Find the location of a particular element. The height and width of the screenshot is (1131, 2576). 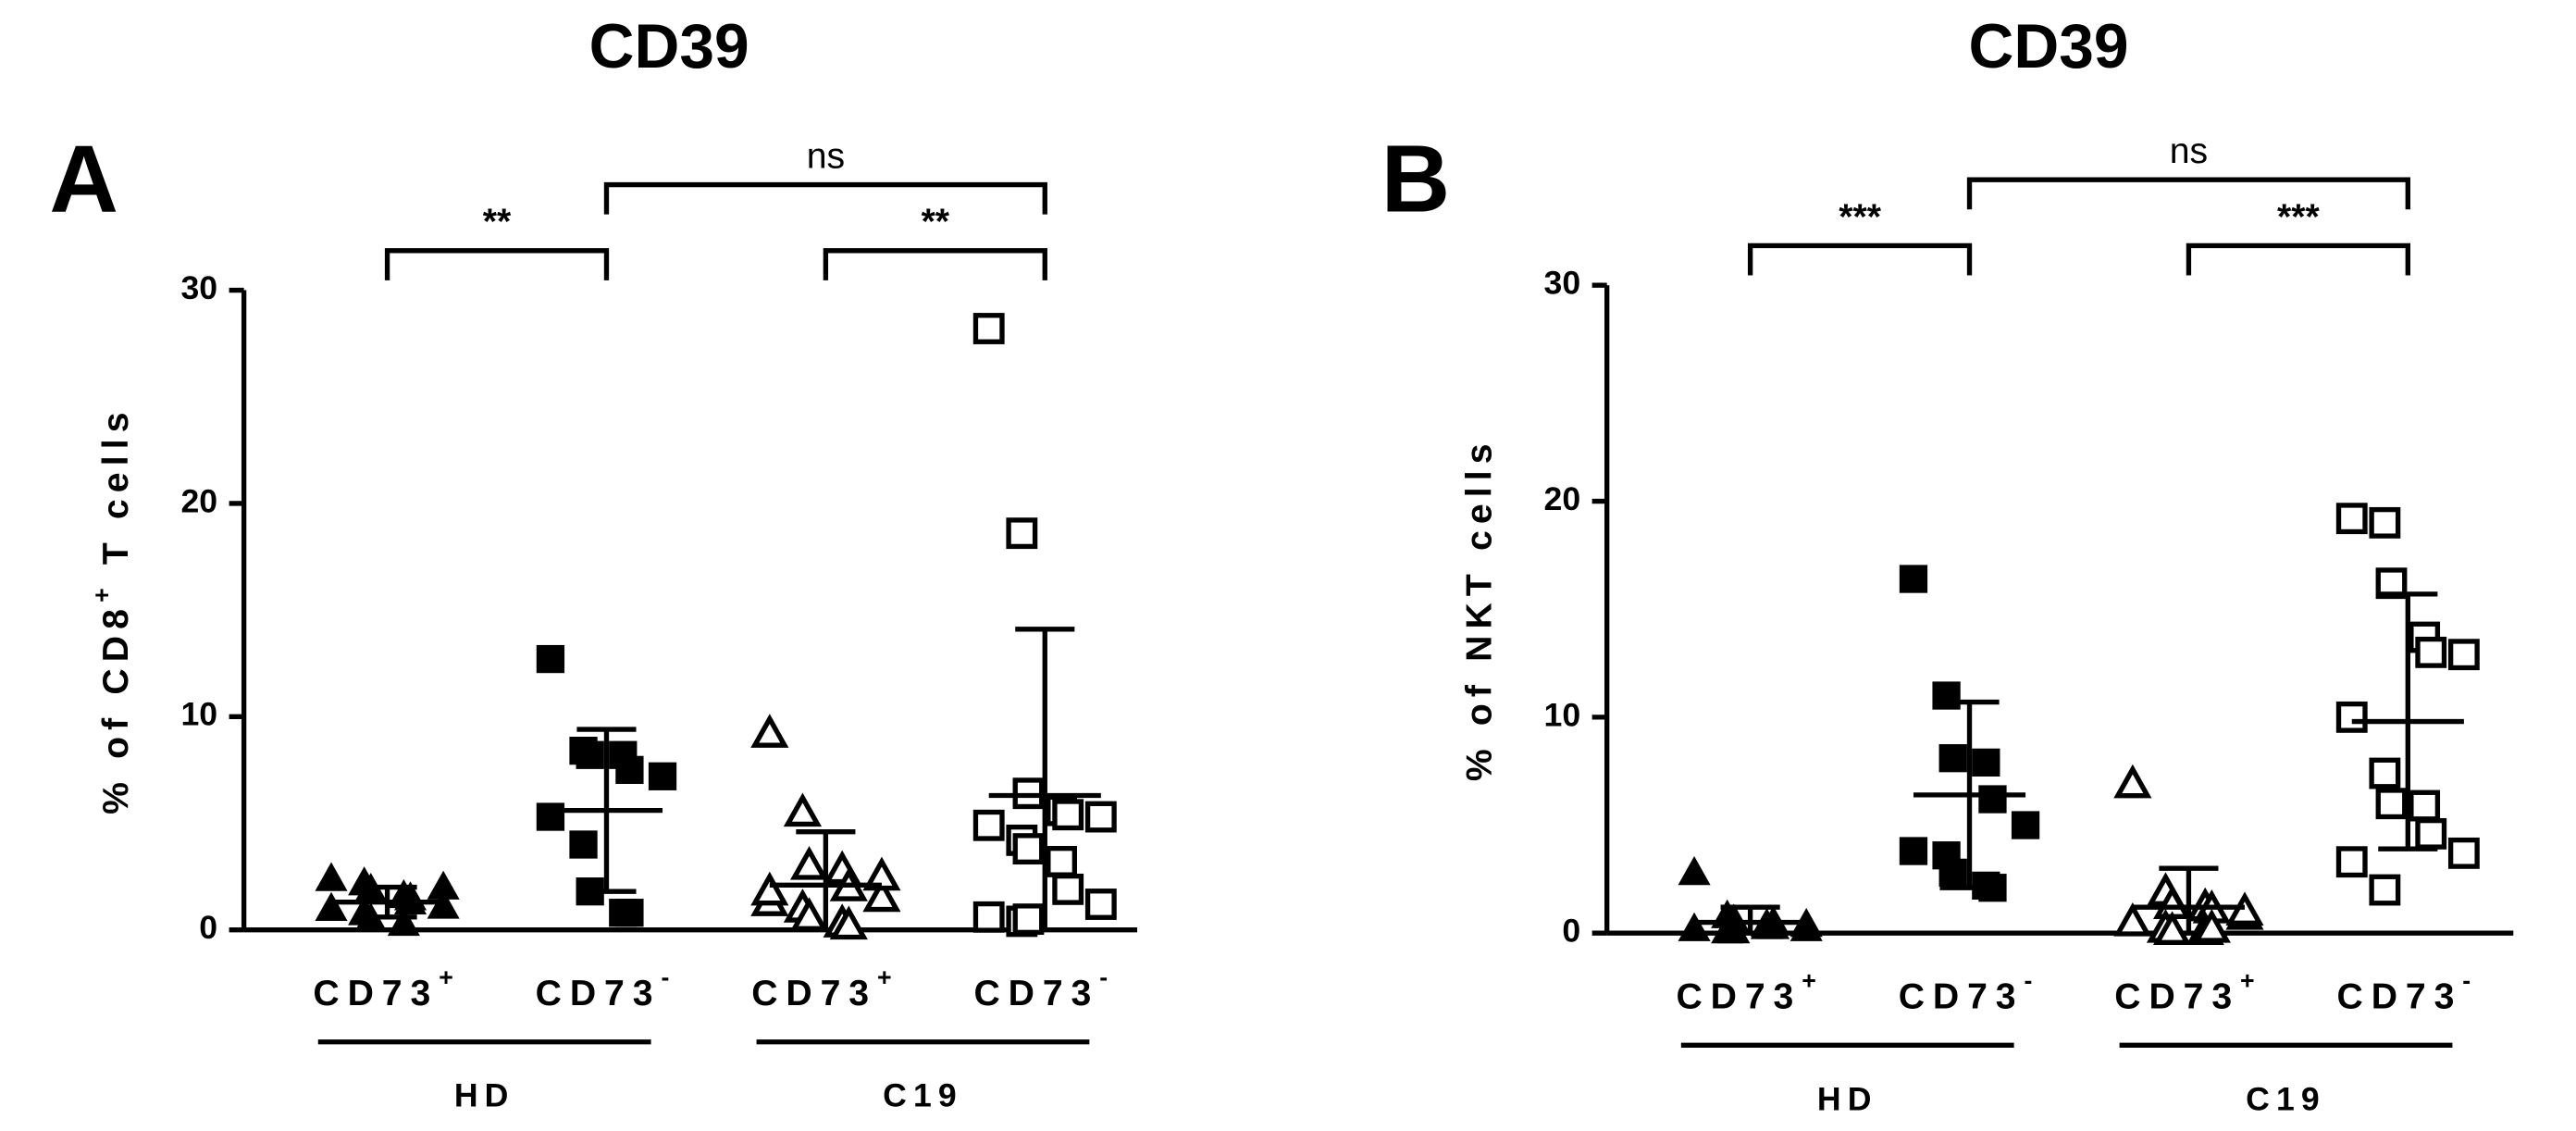

y-tick-label: 0 is located at coordinates (208, 927).